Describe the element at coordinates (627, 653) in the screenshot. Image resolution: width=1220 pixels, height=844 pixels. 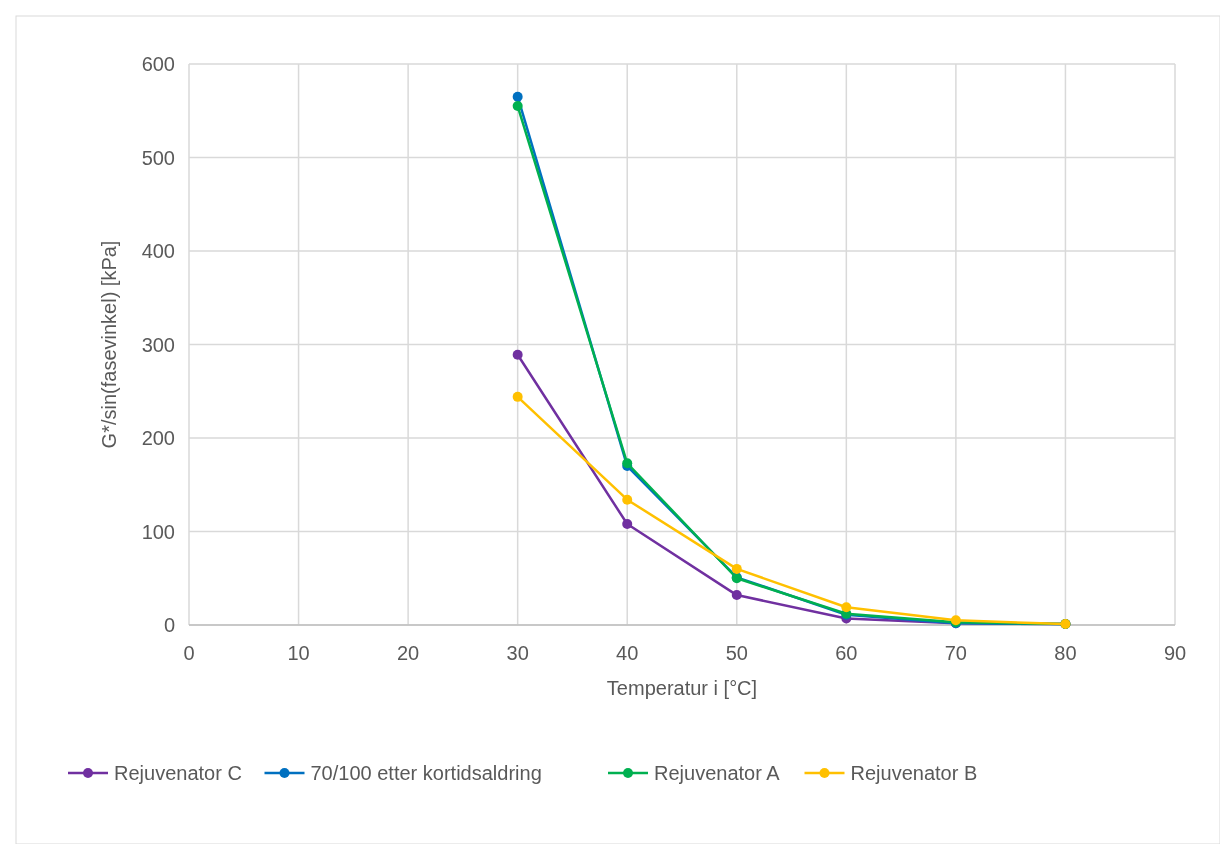
I see `x-tick-label: 40` at that location.